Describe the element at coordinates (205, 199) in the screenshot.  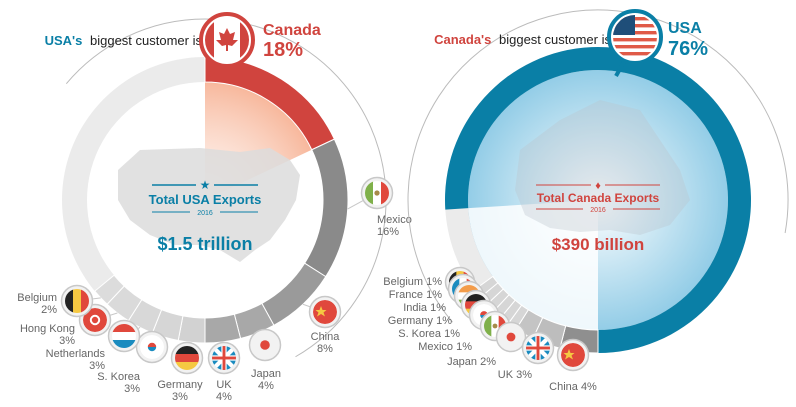
I see `center-title: Total USA Exports` at that location.